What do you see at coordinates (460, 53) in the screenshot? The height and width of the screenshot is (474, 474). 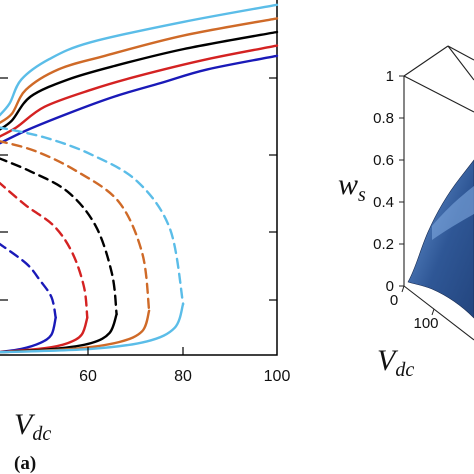 I see `box-edge-top-back-right` at bounding box center [460, 53].